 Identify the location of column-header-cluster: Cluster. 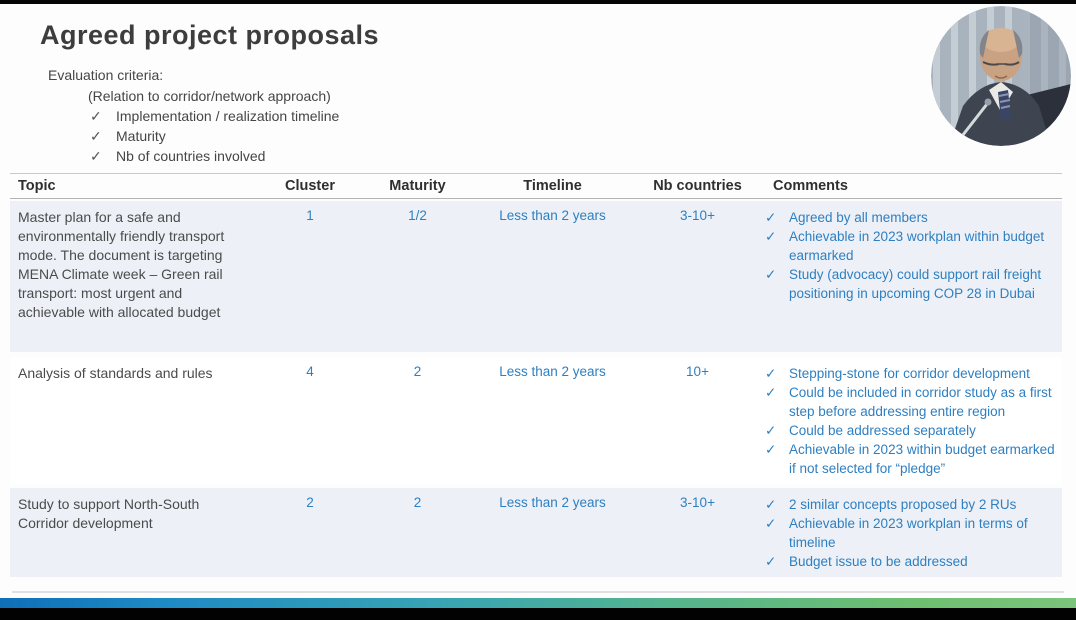
(310, 186).